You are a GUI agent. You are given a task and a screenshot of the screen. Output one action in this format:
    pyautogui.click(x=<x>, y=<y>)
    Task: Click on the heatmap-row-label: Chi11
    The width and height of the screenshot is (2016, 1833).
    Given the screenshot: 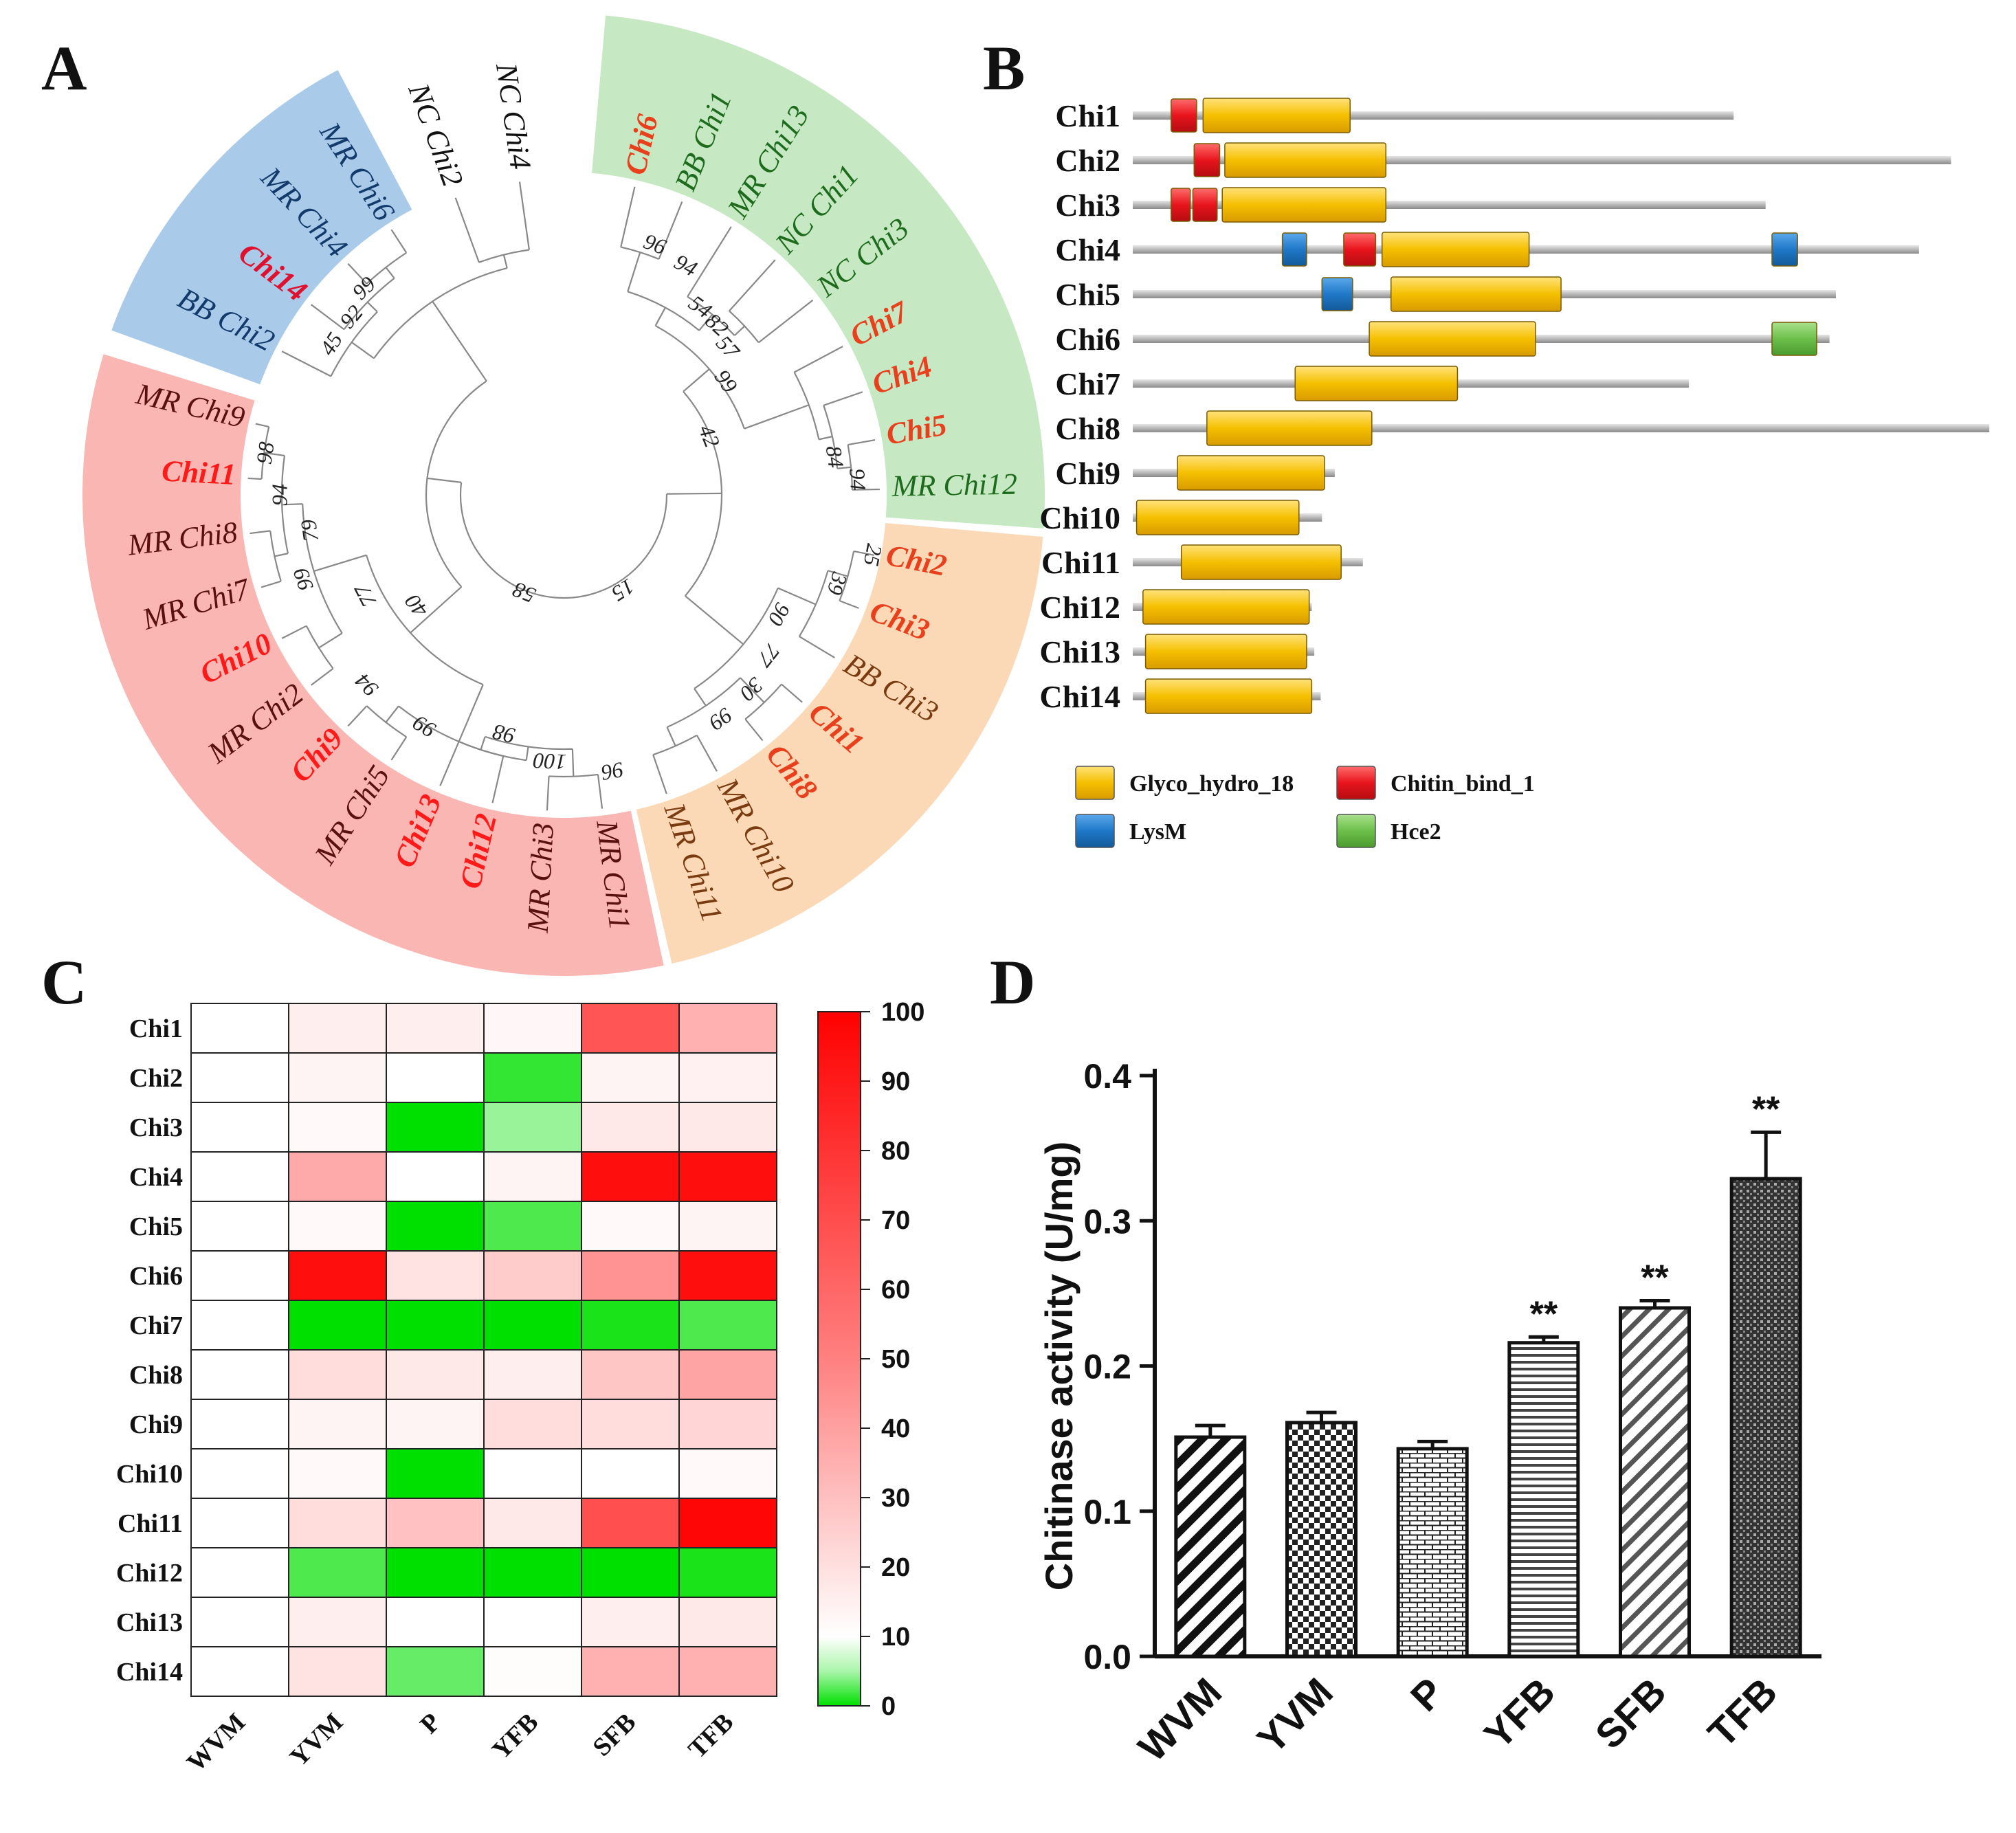 What is the action you would take?
    pyautogui.click(x=150, y=1524)
    